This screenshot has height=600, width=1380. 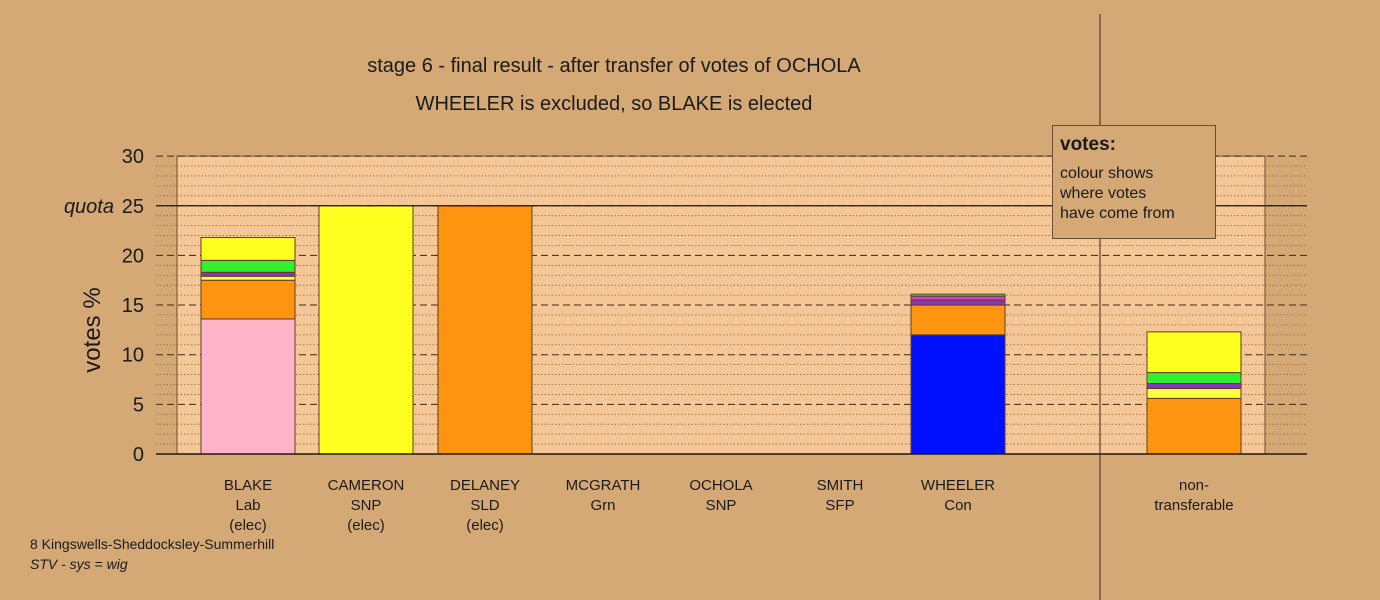 I want to click on category-label: WHEELER, so click(x=958, y=485).